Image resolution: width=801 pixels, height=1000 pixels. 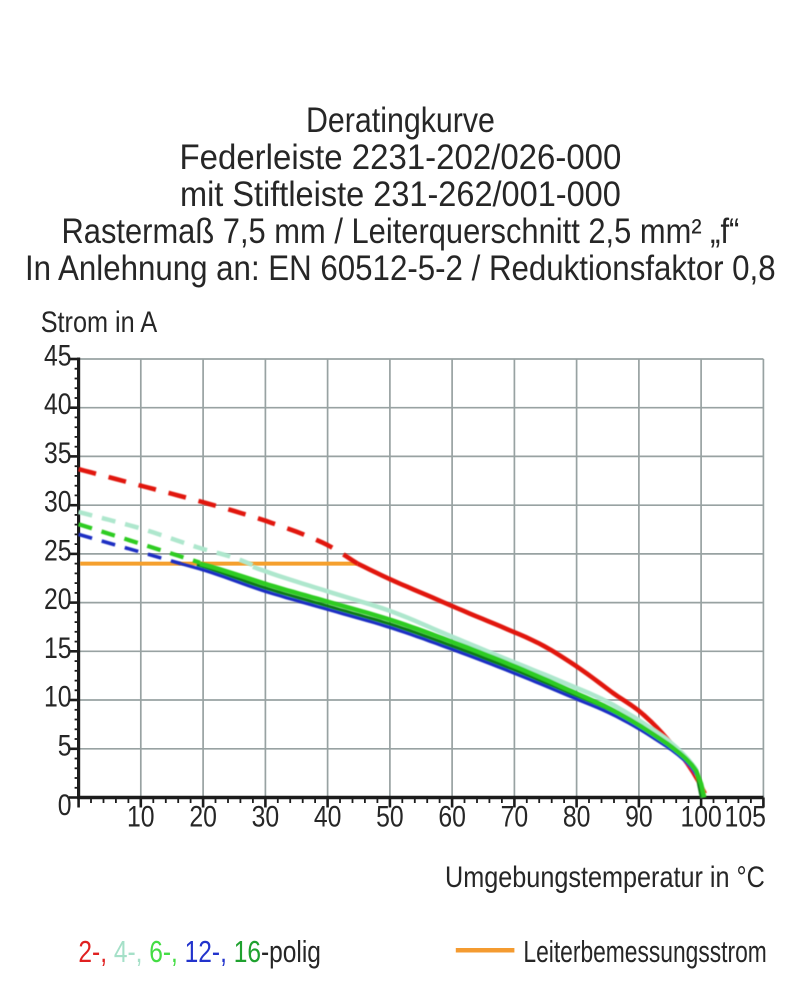 What do you see at coordinates (65, 745) in the screenshot?
I see `svg-text: 5` at bounding box center [65, 745].